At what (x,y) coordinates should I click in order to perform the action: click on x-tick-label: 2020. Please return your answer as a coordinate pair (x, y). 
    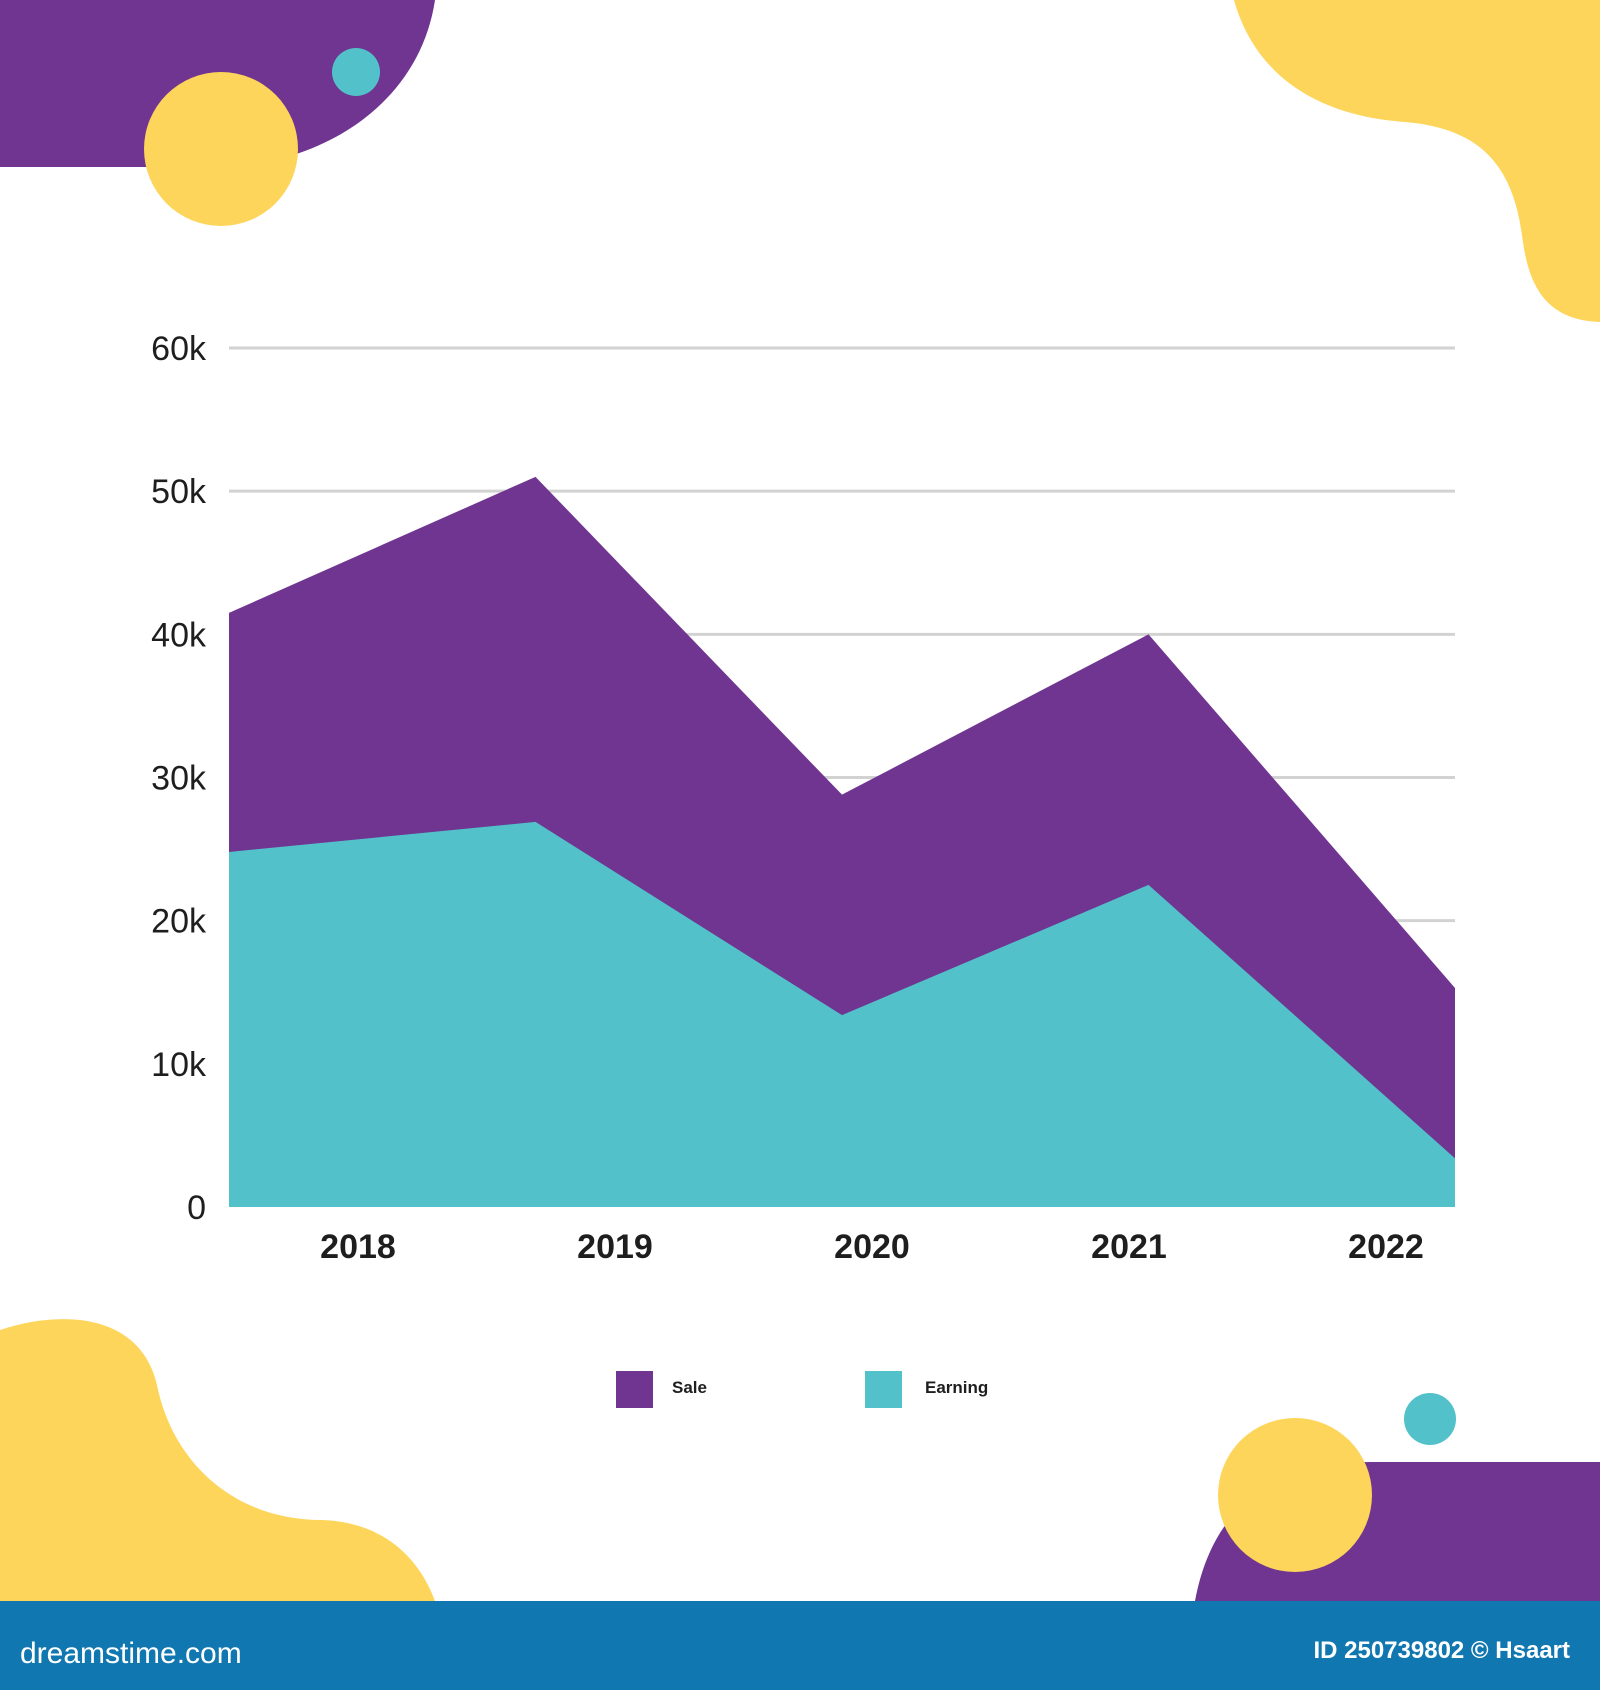
    Looking at the image, I should click on (872, 1247).